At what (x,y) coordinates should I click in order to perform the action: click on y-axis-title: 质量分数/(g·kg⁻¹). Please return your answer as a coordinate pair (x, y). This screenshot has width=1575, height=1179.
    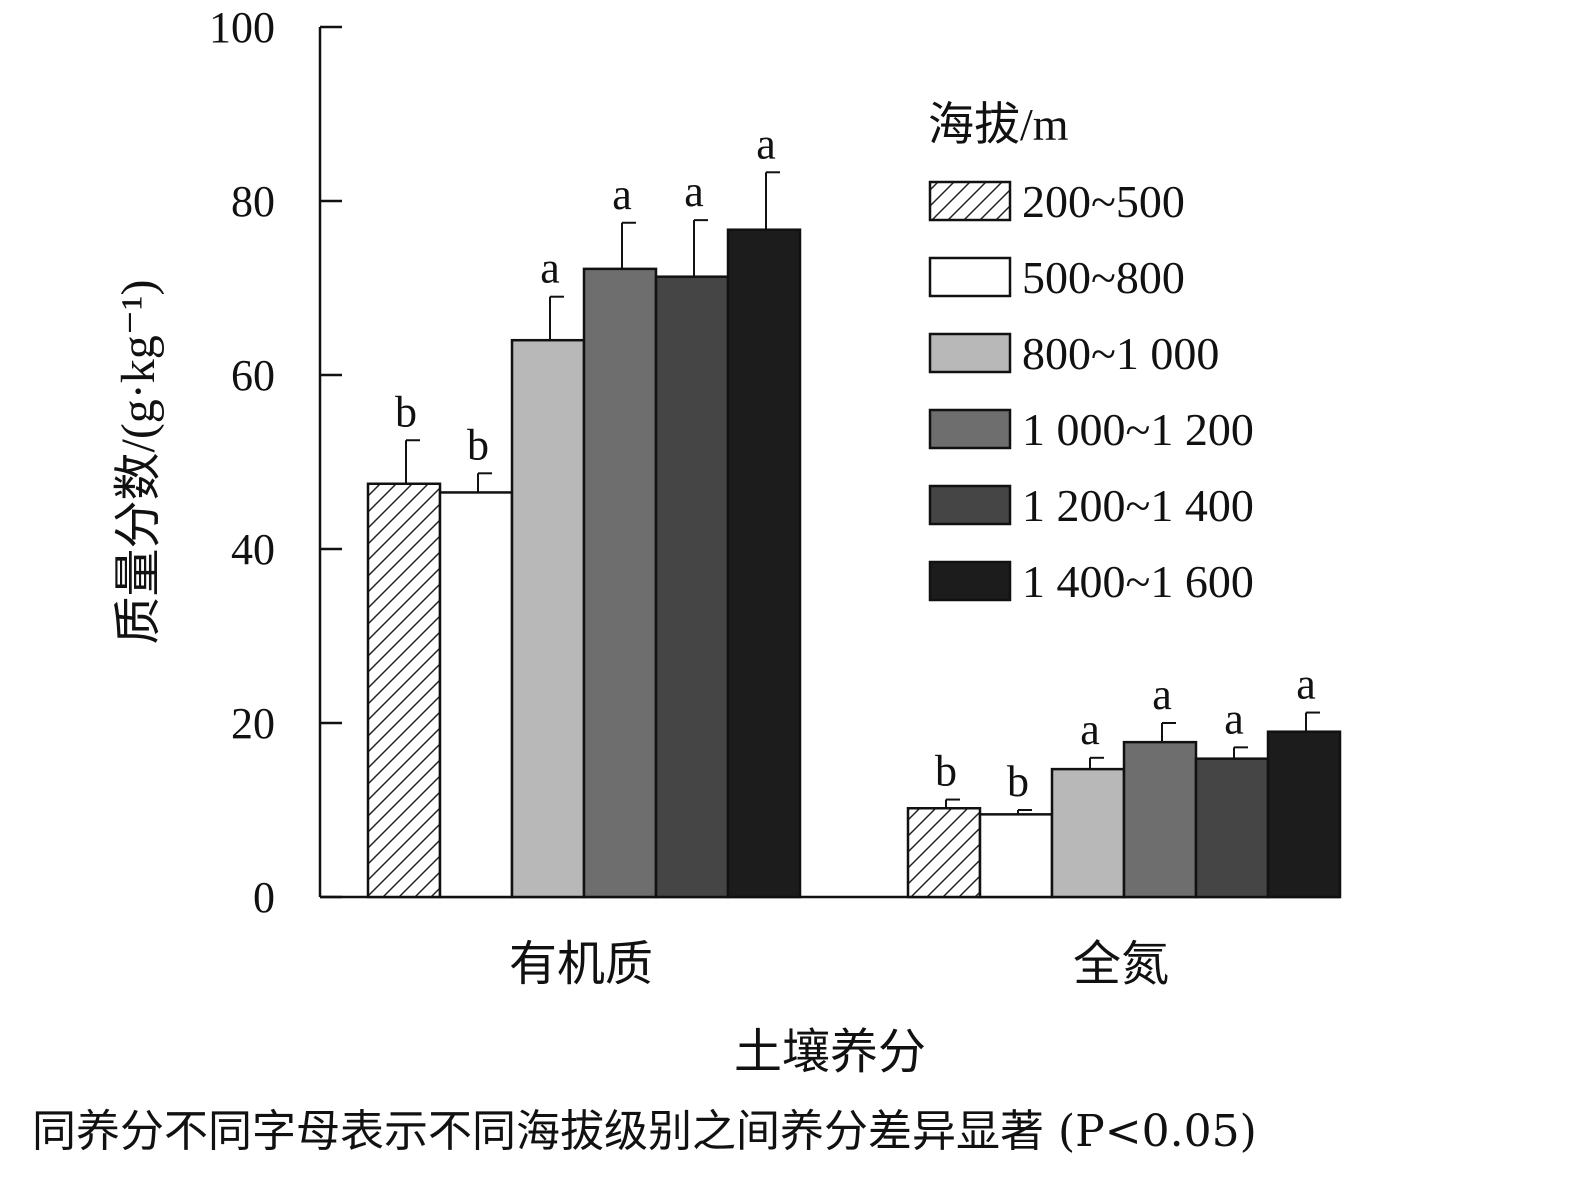
    Looking at the image, I should click on (138, 461).